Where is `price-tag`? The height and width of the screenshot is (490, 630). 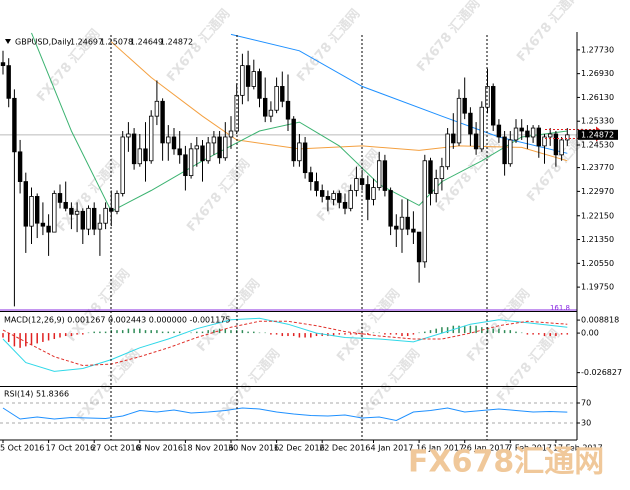
price-tag is located at coordinates (598, 134).